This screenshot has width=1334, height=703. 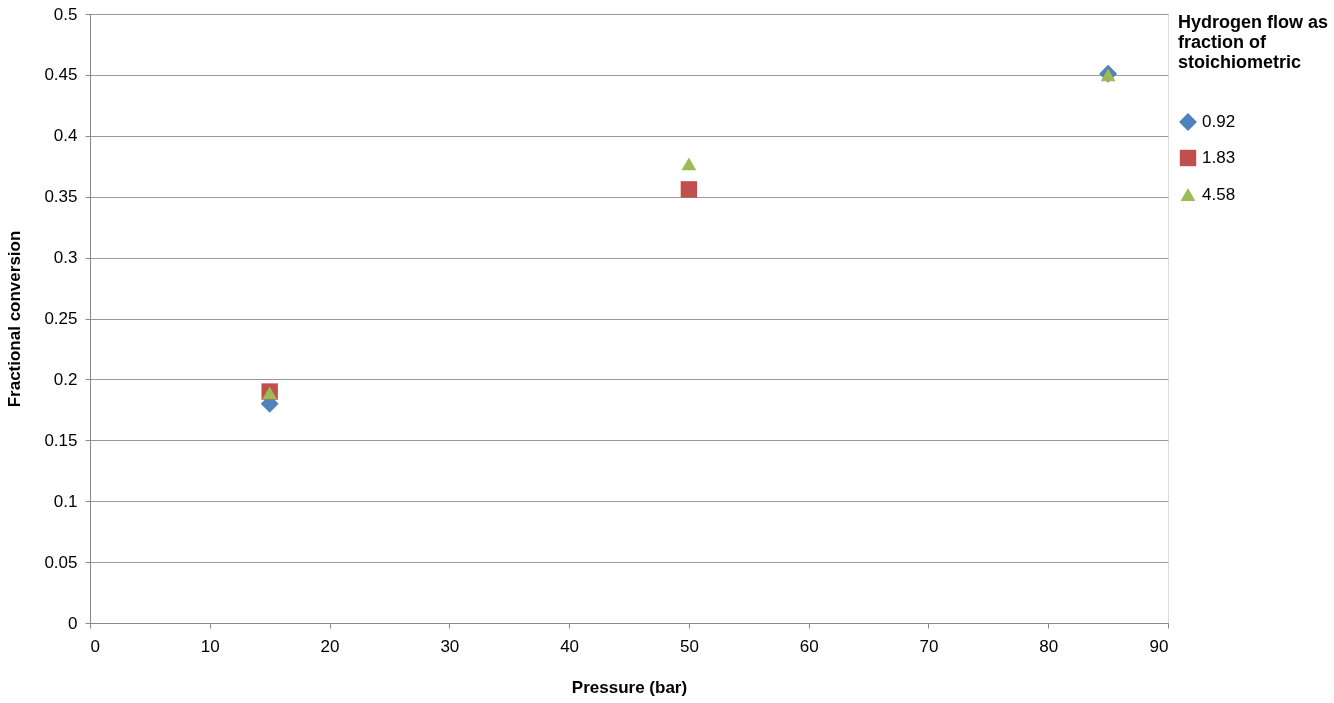 What do you see at coordinates (1049, 646) in the screenshot?
I see `x-tick-label: 80` at bounding box center [1049, 646].